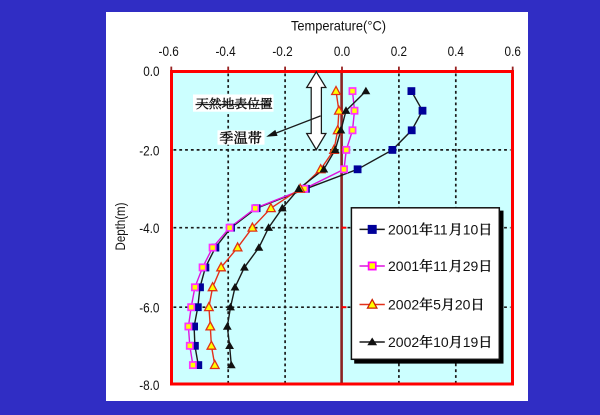 The width and height of the screenshot is (600, 415). What do you see at coordinates (463, 305) in the screenshot?
I see `svg-text: 20` at bounding box center [463, 305].